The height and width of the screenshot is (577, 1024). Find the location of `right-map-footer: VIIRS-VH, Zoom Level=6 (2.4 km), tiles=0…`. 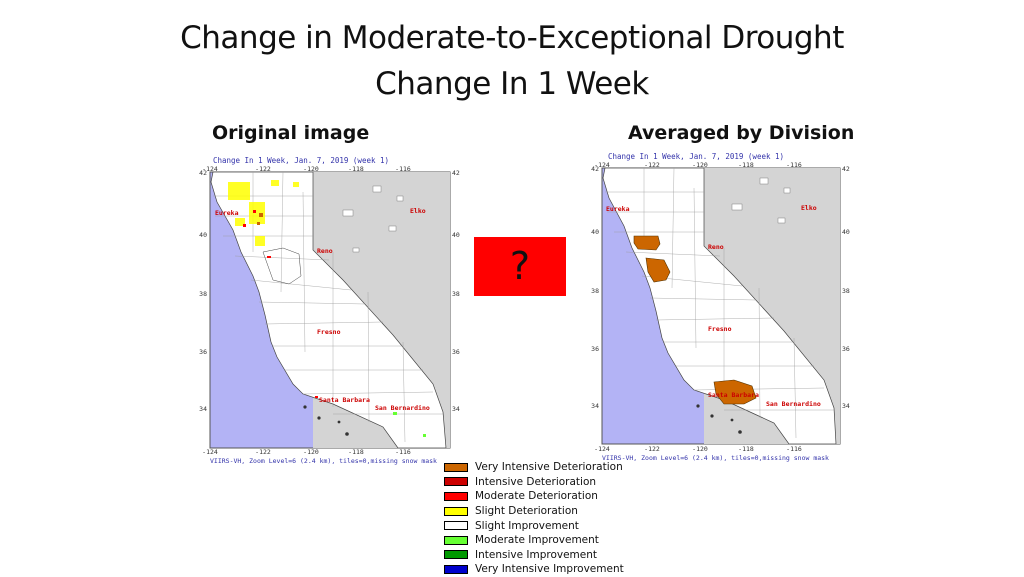

right-map-footer: VIIRS-VH, Zoom Level=6 (2.4 km), tiles=0… is located at coordinates (715, 458).